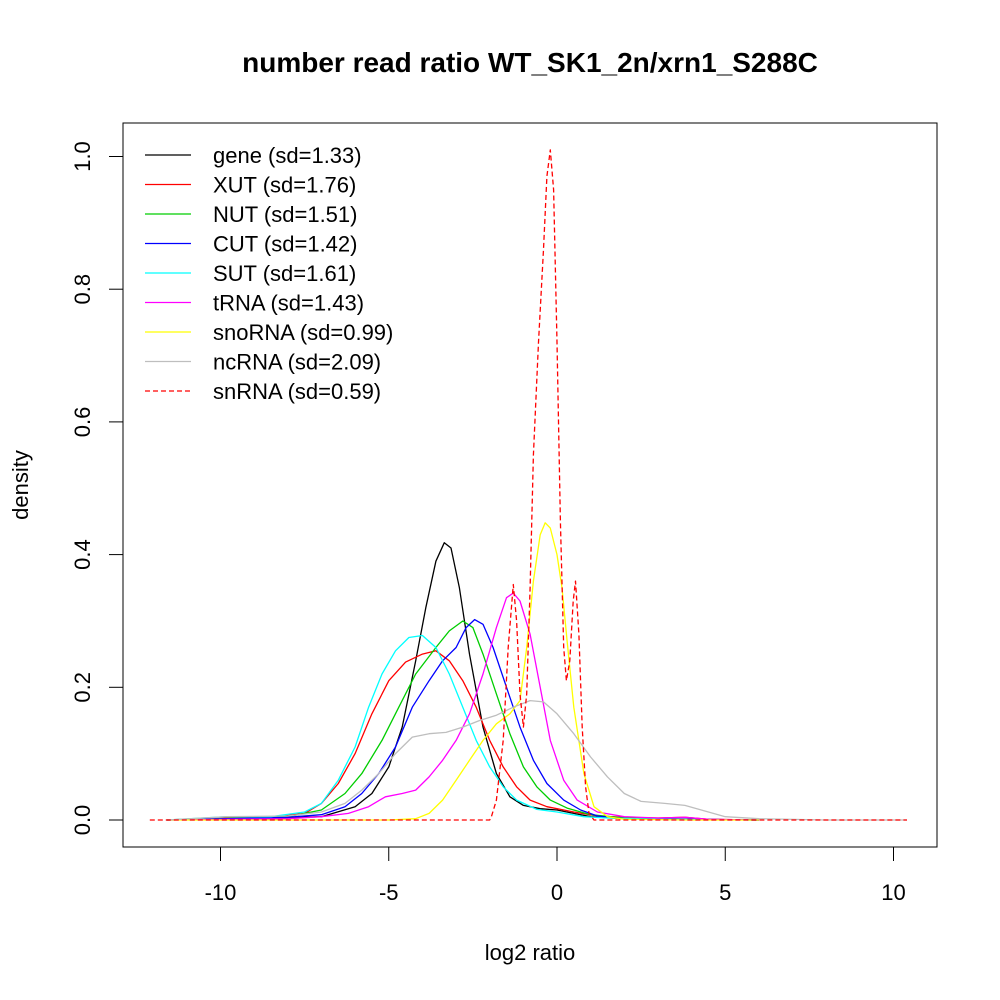 The height and width of the screenshot is (1000, 1000). I want to click on x-axis-label: log2 ratio, so click(530, 952).